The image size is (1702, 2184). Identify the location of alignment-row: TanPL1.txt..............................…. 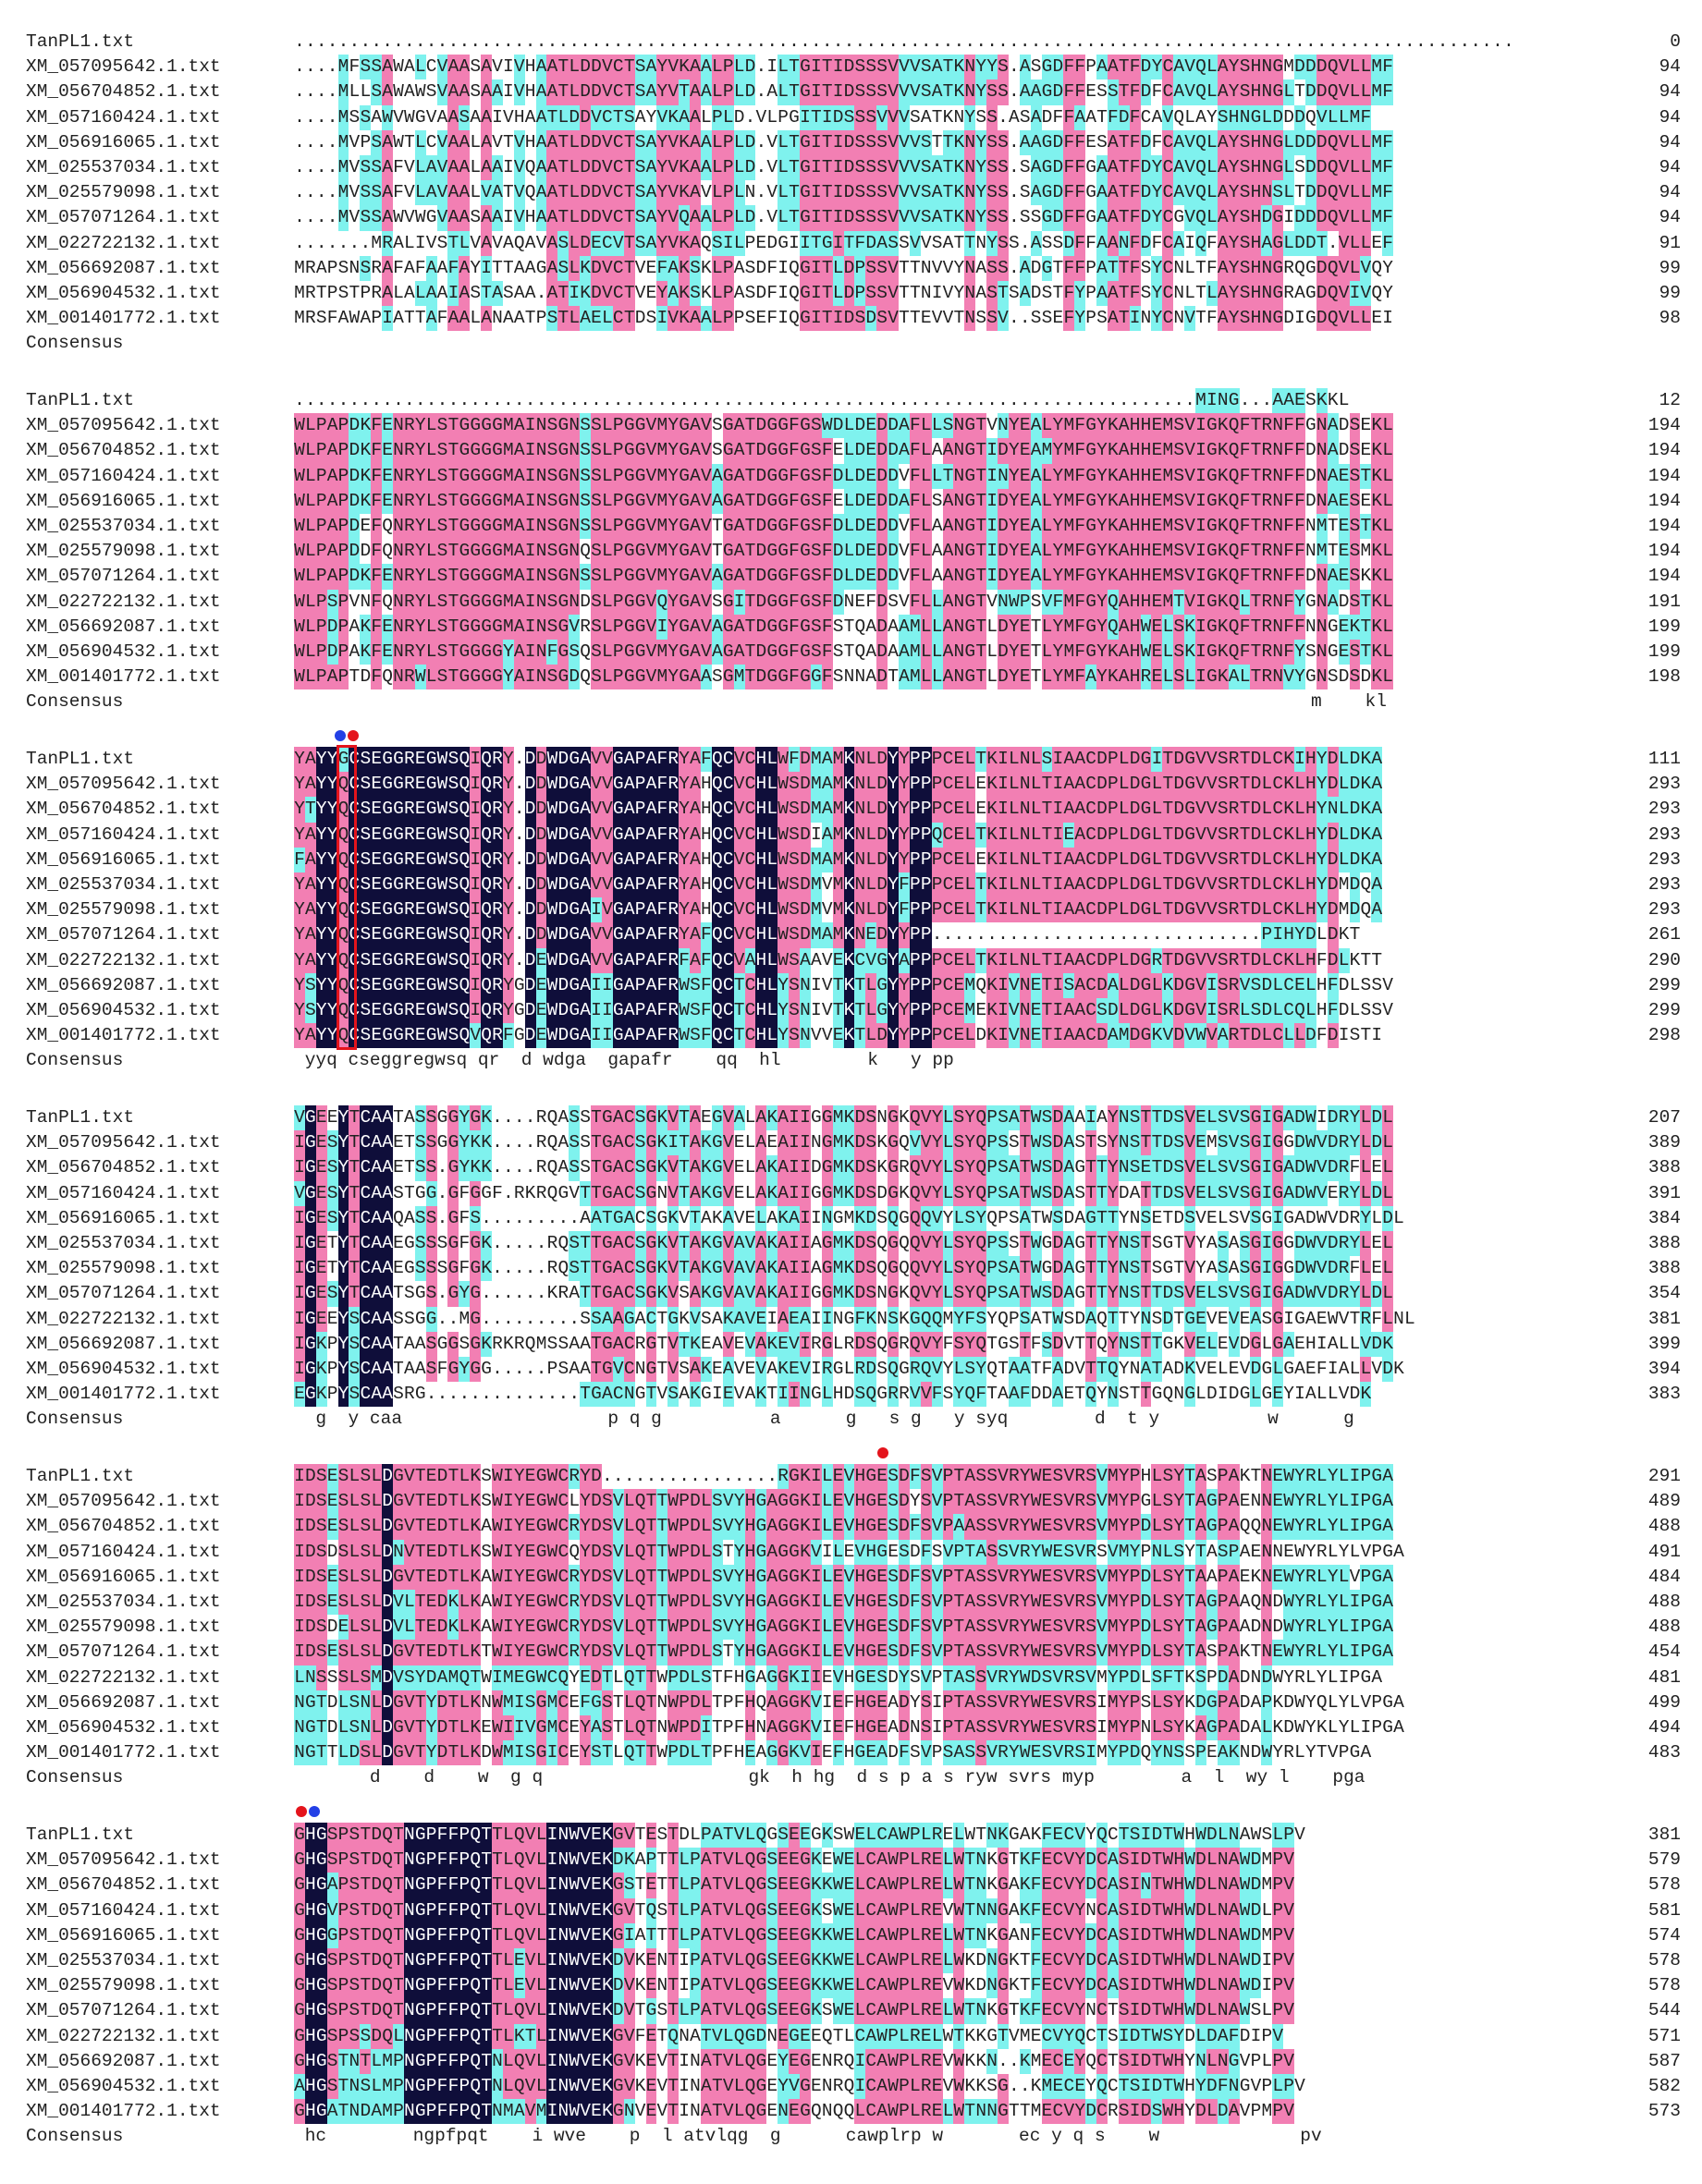
(853, 401).